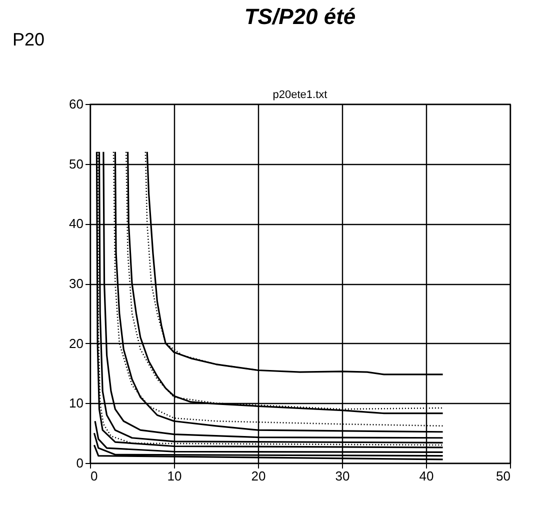 This screenshot has width=556, height=523. Describe the element at coordinates (76, 164) in the screenshot. I see `y-tick-label: 50` at that location.